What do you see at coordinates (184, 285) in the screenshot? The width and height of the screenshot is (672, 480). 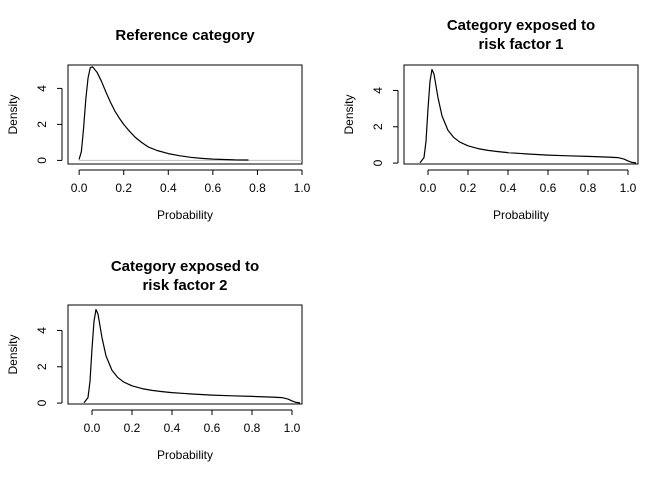 I see `chart-title: risk factor 2` at bounding box center [184, 285].